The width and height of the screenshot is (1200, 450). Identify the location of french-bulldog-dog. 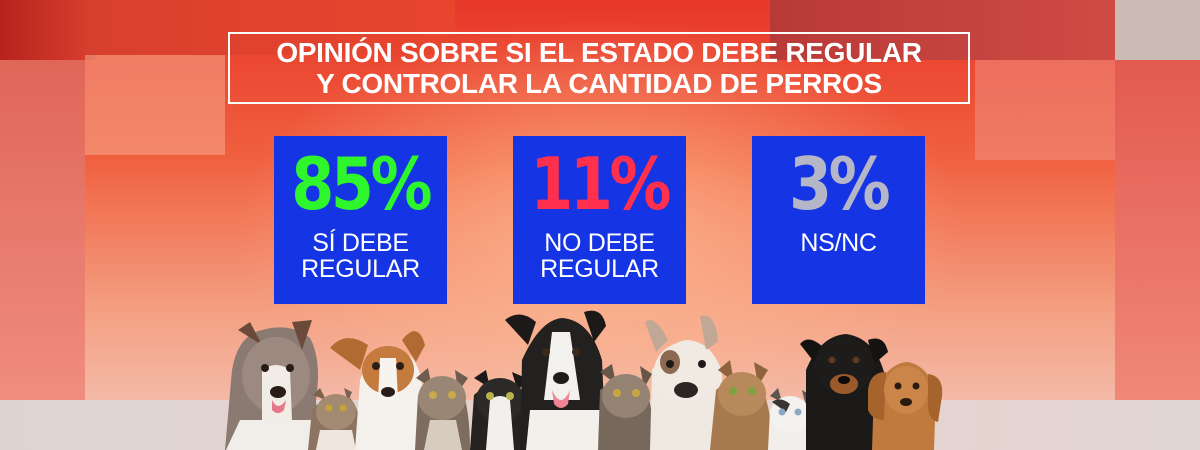
(683, 382).